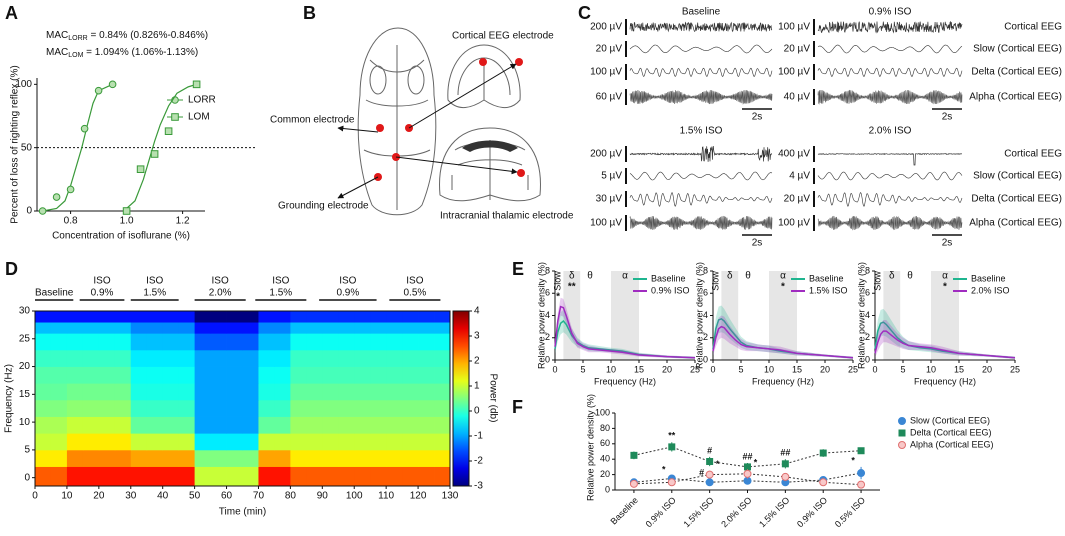  What do you see at coordinates (75, 55) in the screenshot?
I see `annotation-sub: LOM` at bounding box center [75, 55].